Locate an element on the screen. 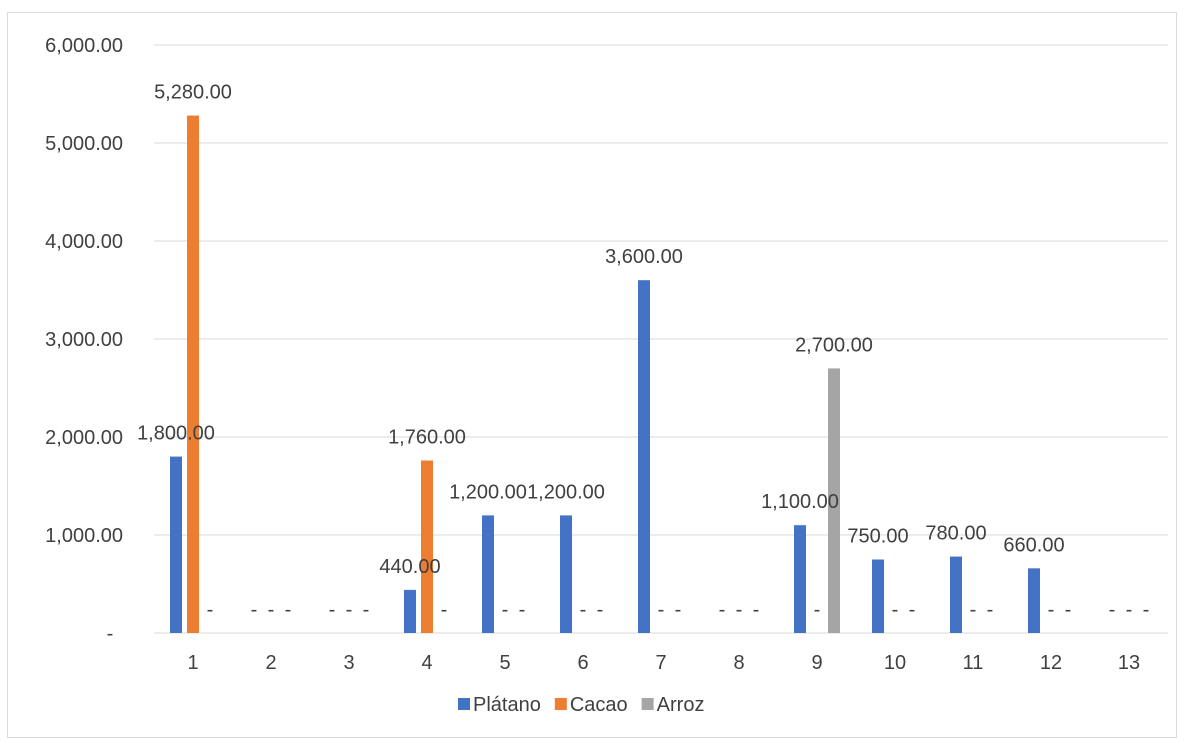 This screenshot has width=1186, height=742. data-label: 1,760.00 is located at coordinates (427, 438).